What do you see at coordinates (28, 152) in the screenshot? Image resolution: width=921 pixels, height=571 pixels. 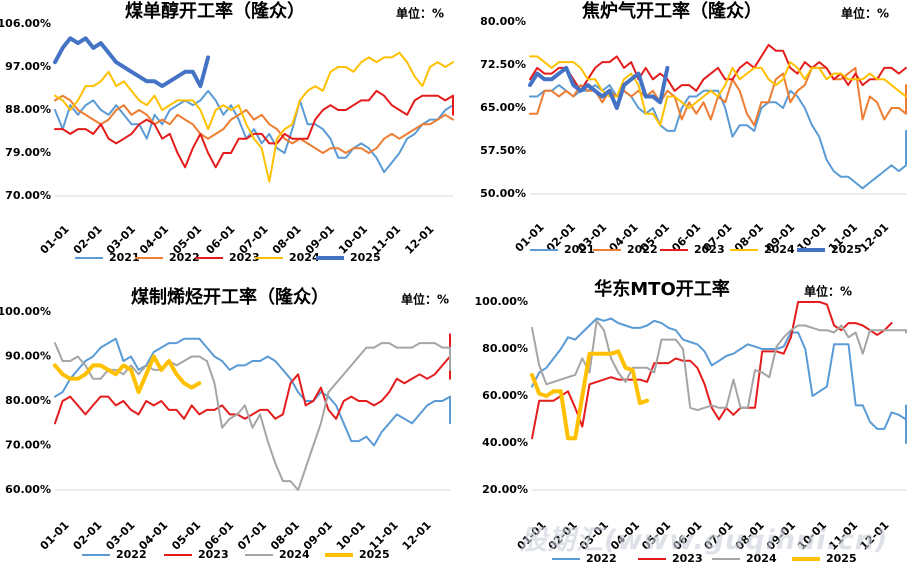 I see `y-tick-label: 79.00%` at bounding box center [28, 152].